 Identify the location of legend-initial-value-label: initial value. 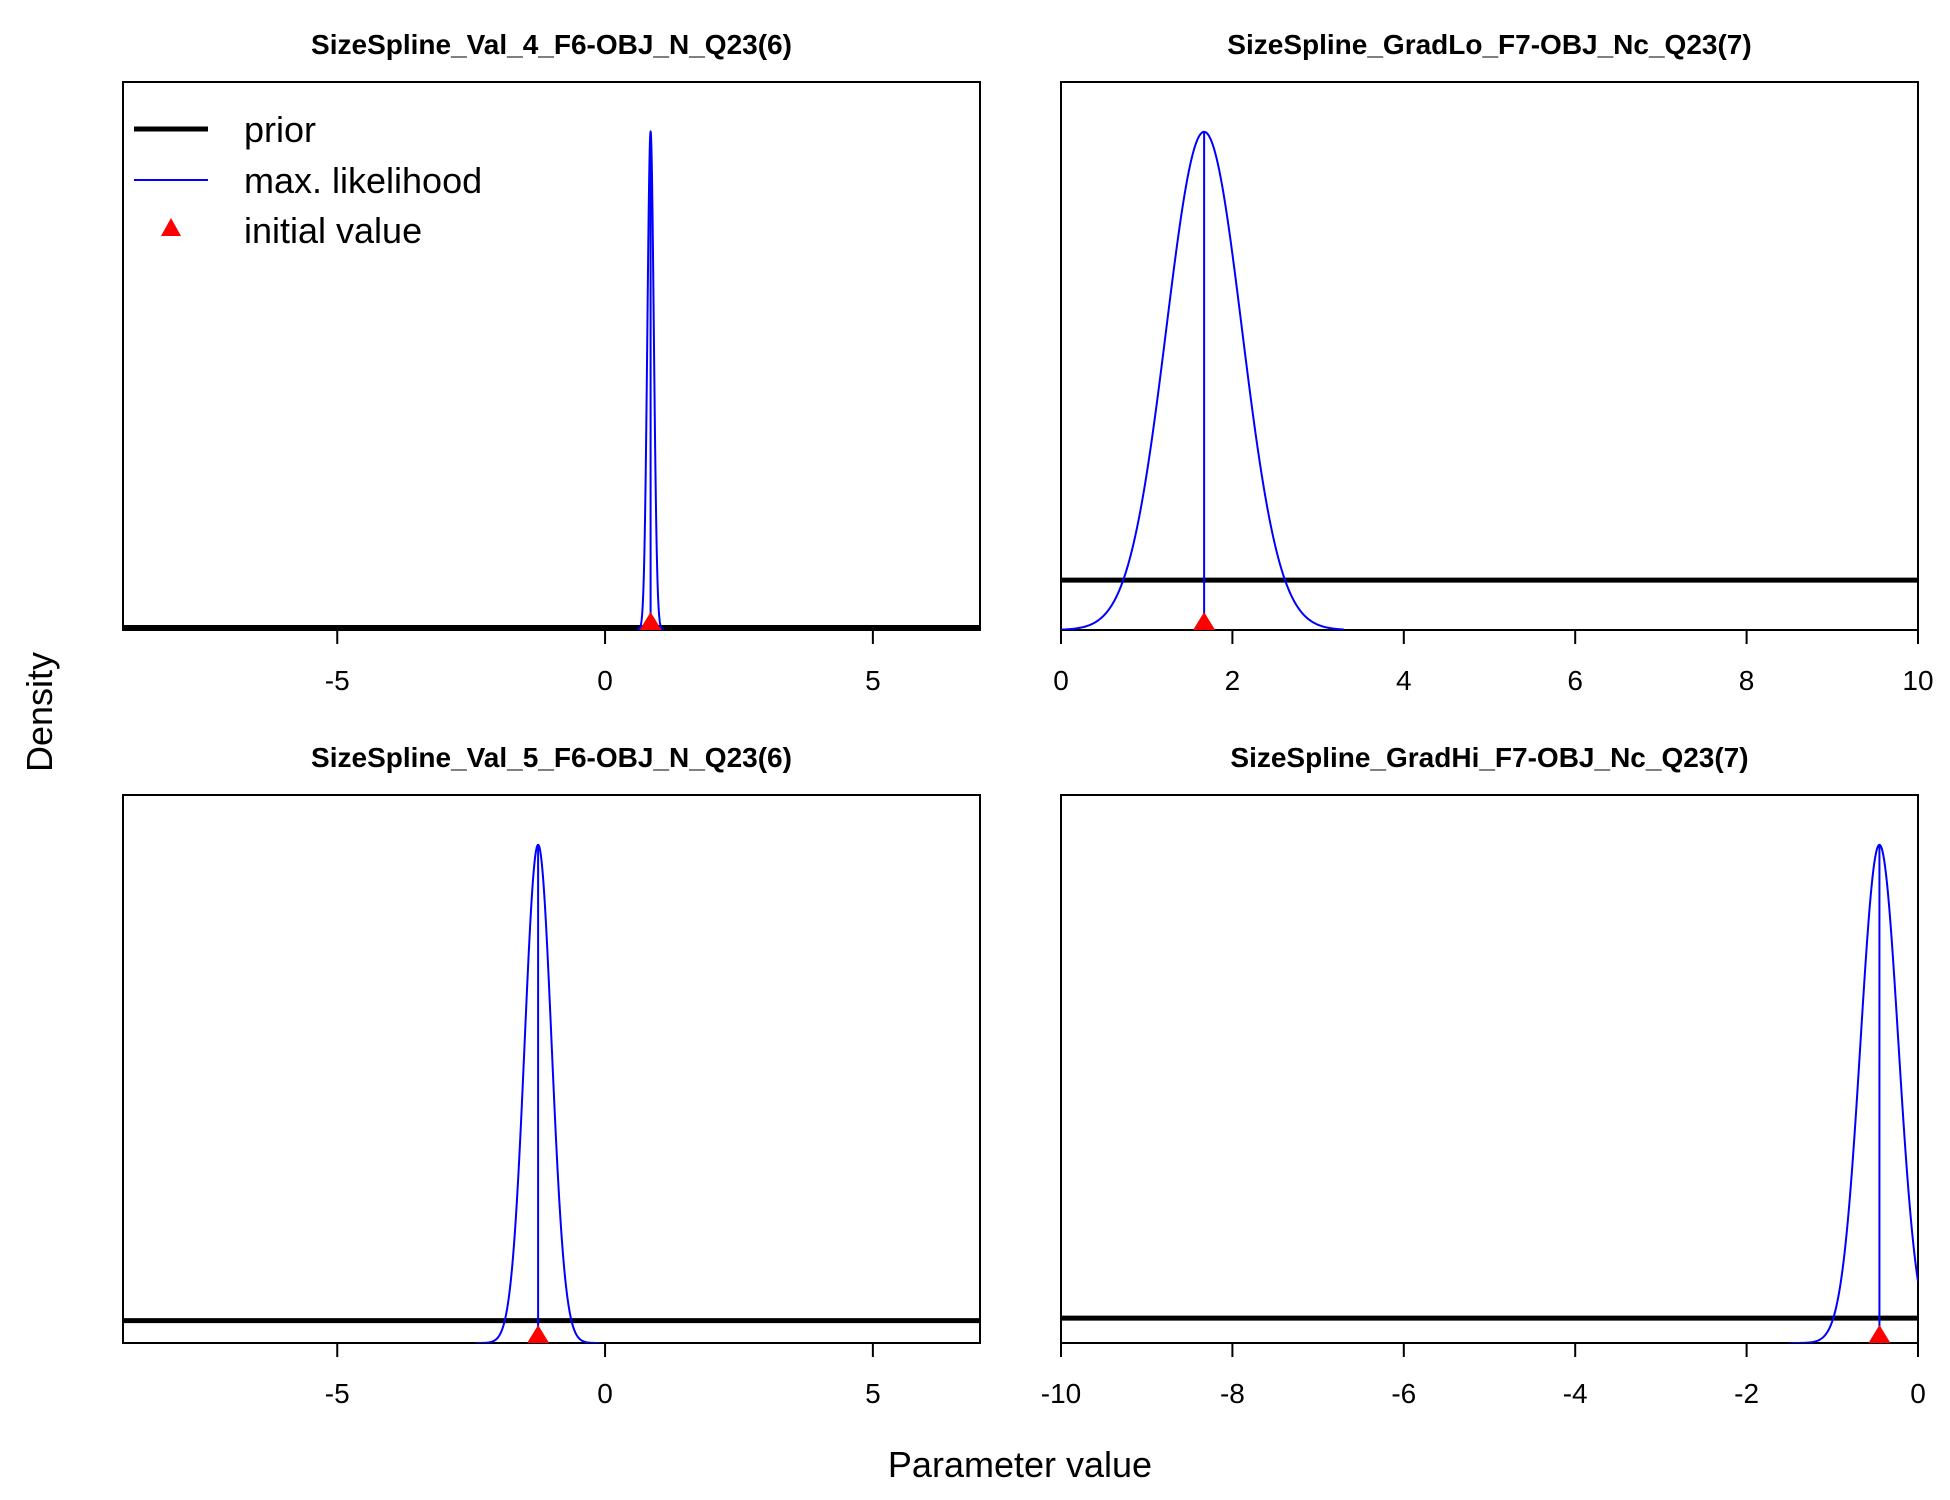
(333, 230).